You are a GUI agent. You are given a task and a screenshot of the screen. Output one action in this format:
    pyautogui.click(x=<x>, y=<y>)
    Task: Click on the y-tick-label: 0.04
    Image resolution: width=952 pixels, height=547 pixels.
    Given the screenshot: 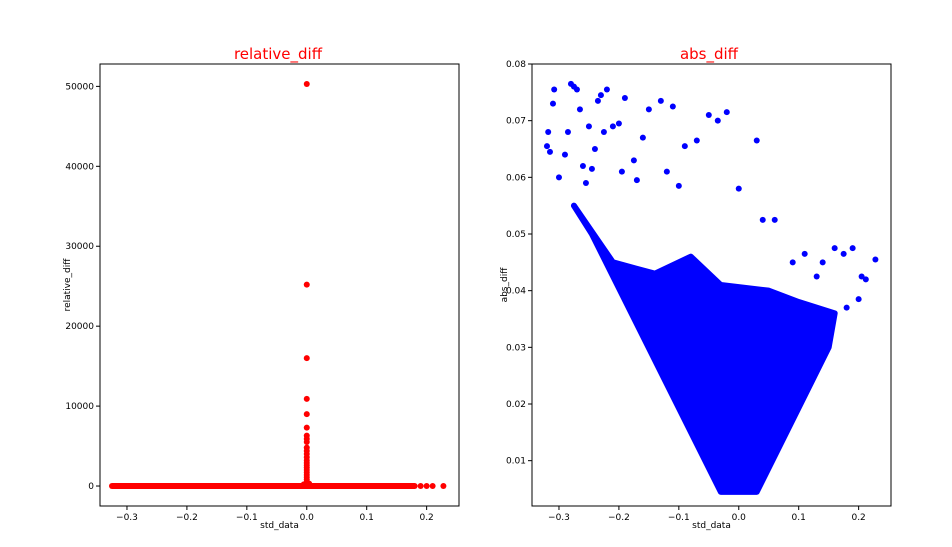 What is the action you would take?
    pyautogui.click(x=516, y=292)
    